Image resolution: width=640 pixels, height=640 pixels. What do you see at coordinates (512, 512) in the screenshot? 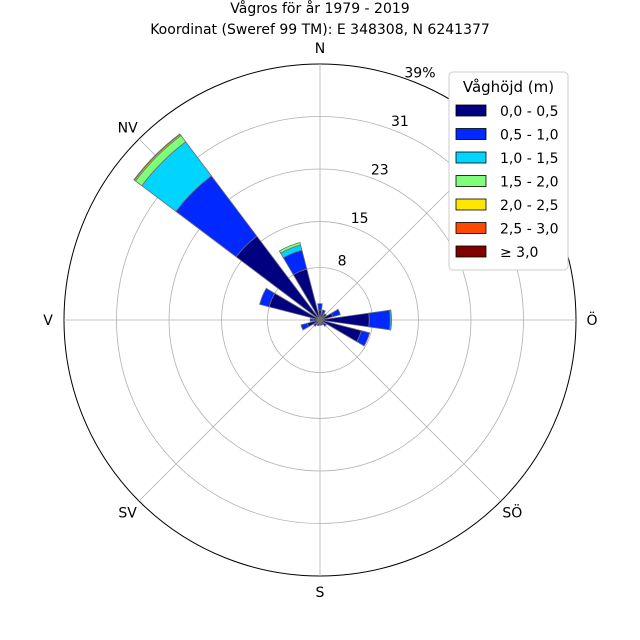
I see `direction-label: SÖ` at bounding box center [512, 512].